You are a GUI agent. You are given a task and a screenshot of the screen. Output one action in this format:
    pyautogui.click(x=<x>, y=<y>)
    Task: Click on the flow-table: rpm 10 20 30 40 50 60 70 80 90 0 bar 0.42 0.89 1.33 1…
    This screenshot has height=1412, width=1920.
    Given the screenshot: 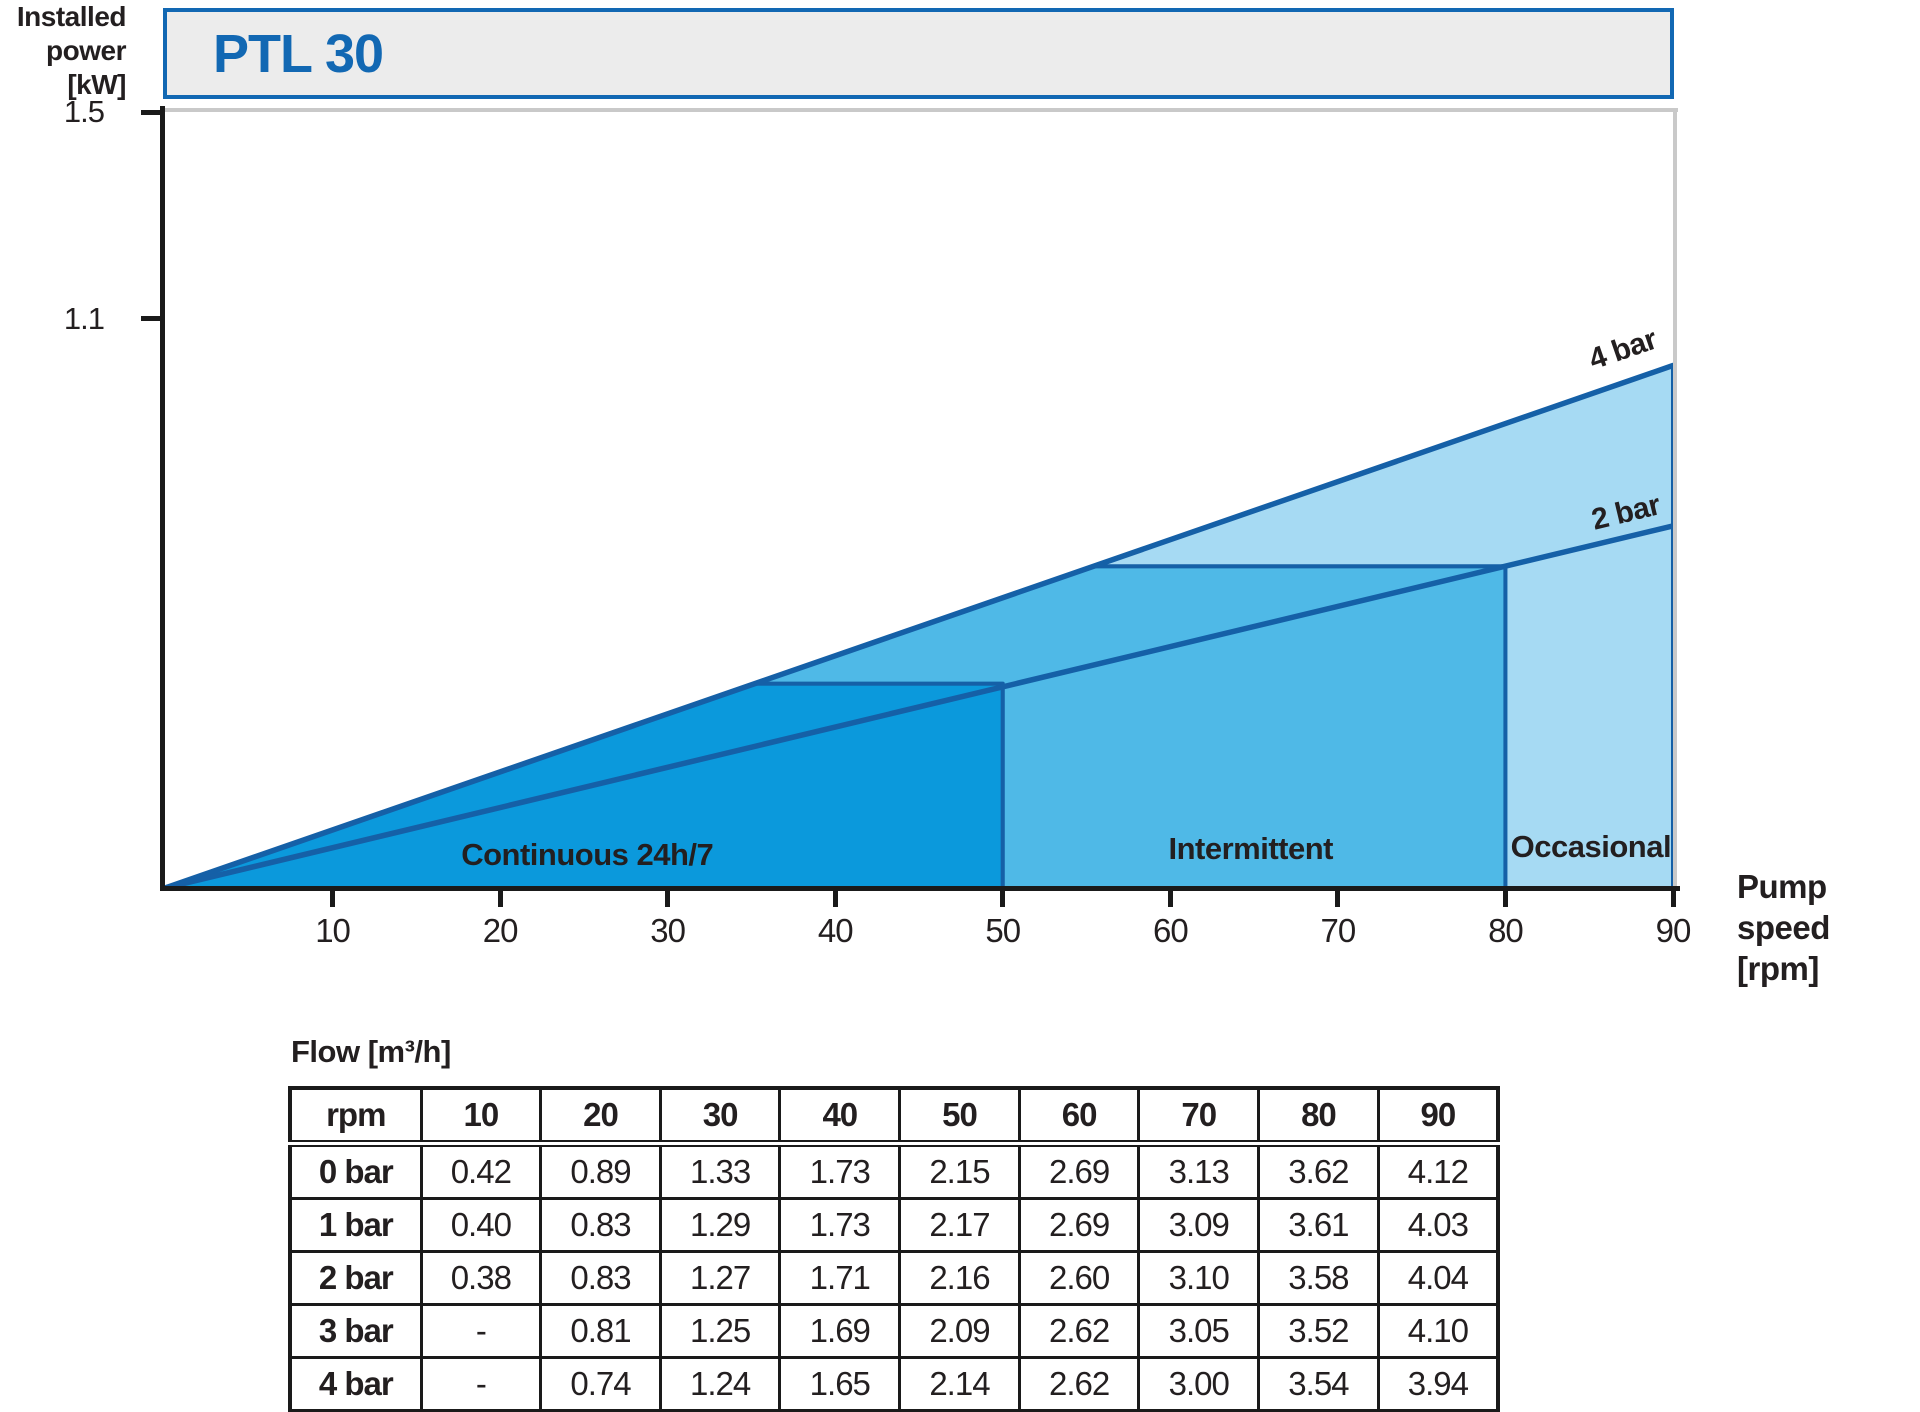 What is the action you would take?
    pyautogui.click(x=894, y=1249)
    